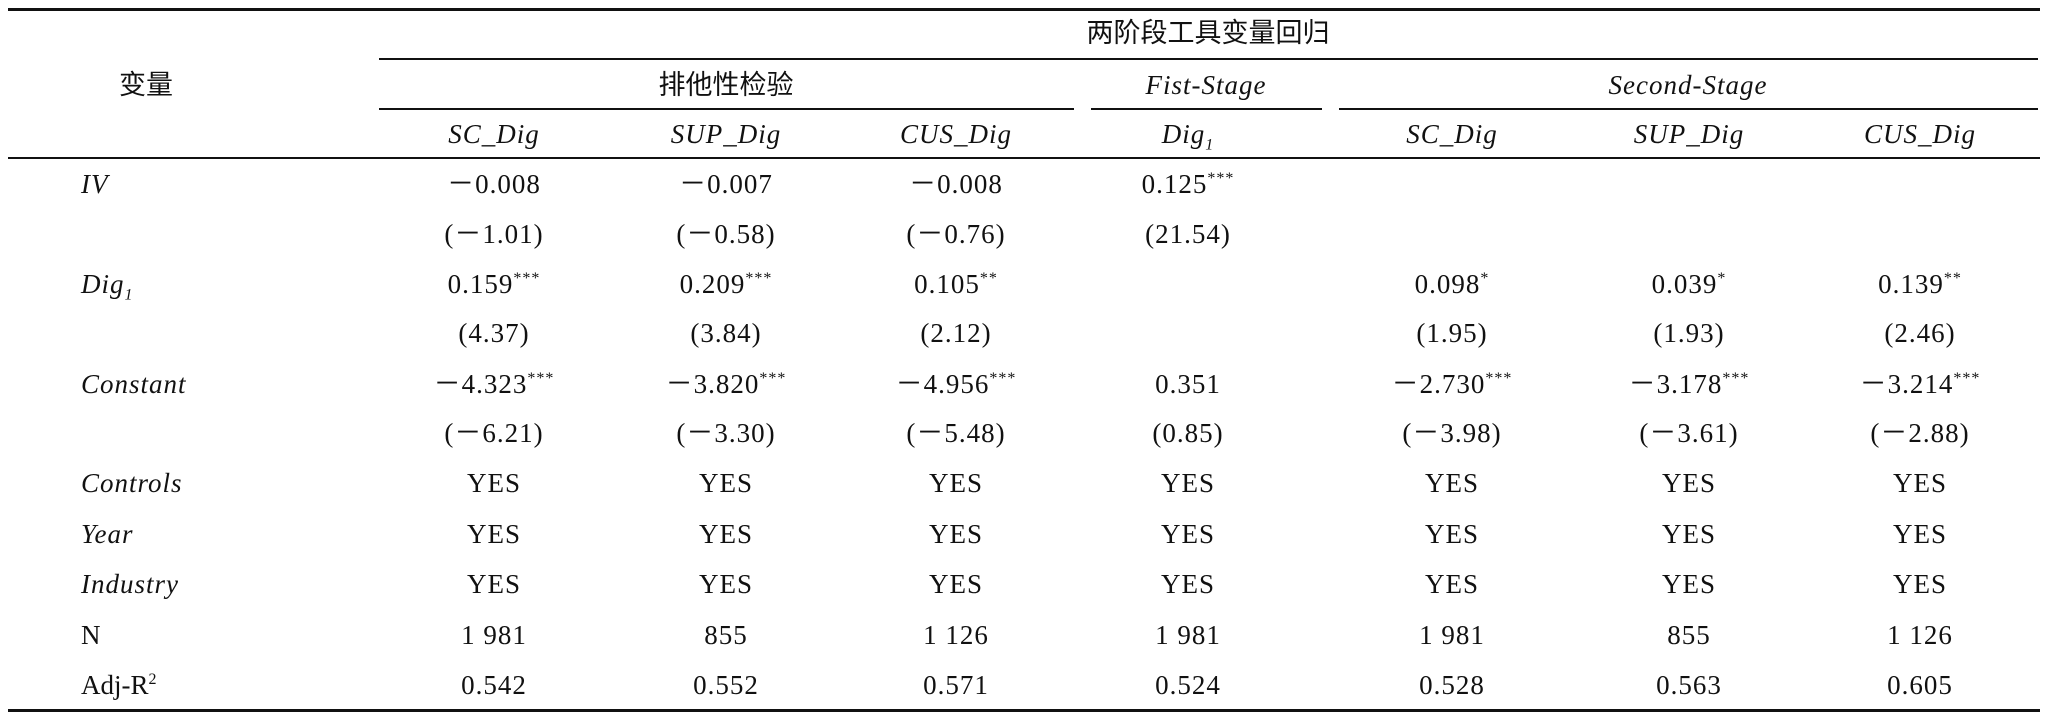  Describe the element at coordinates (129, 295) in the screenshot. I see `row-label-sub: 1` at that location.